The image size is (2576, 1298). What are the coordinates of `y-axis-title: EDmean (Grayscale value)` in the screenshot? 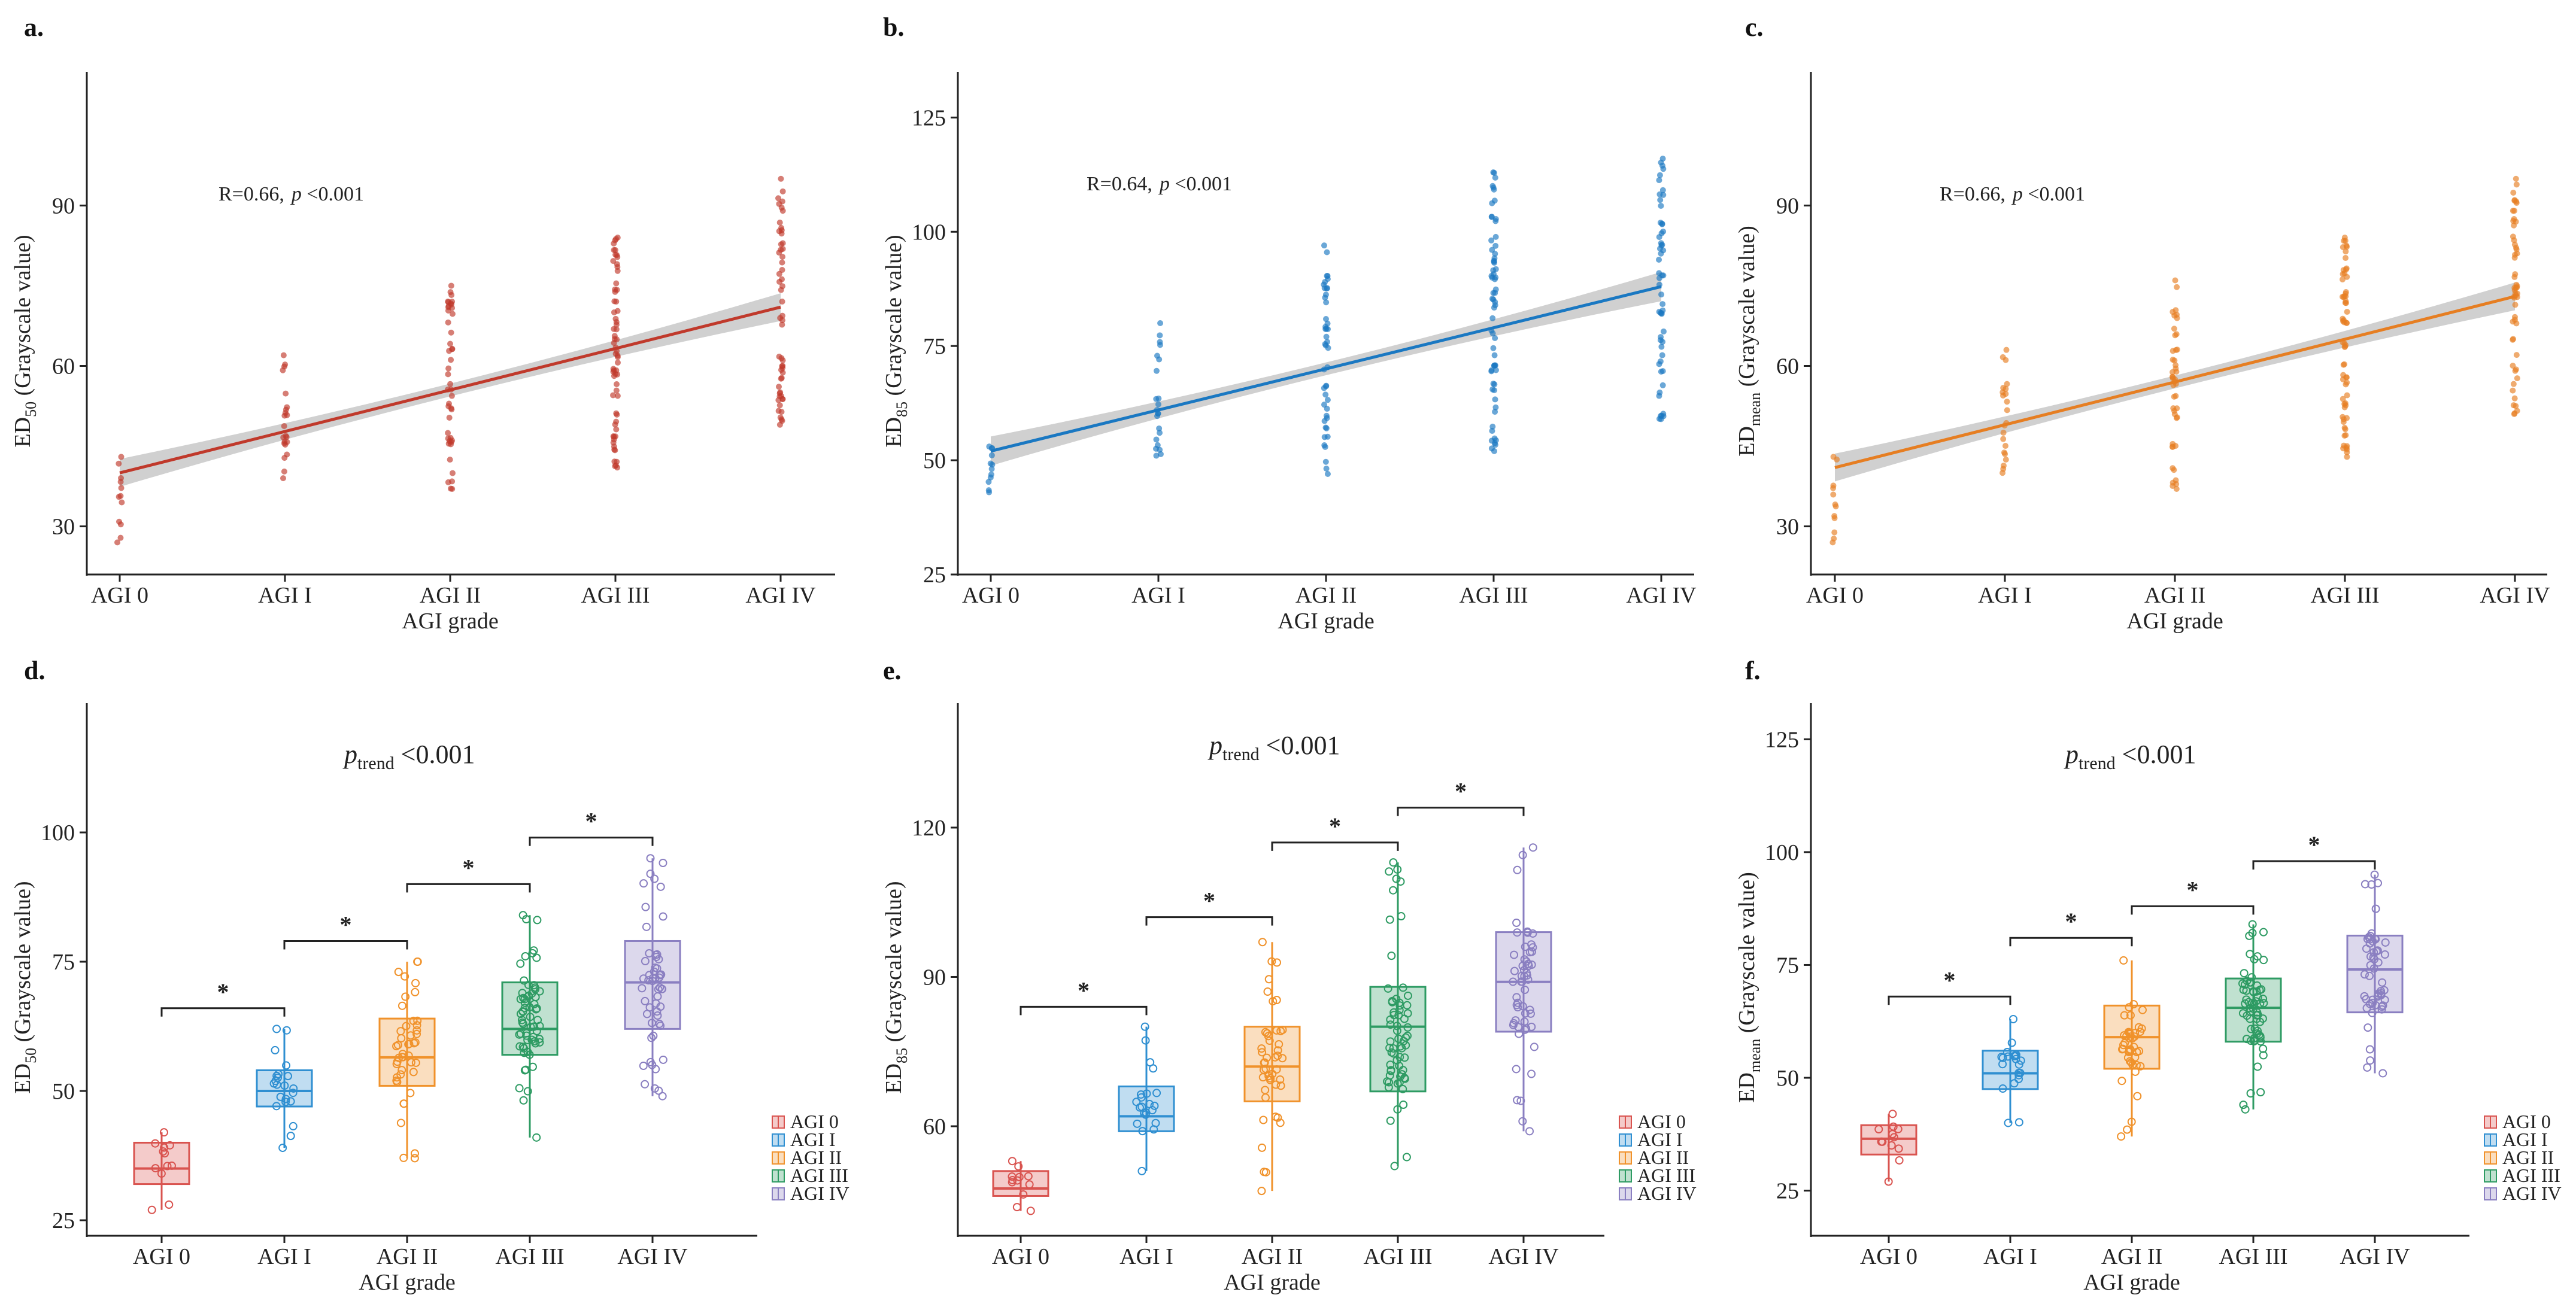 It's located at (1749, 341).